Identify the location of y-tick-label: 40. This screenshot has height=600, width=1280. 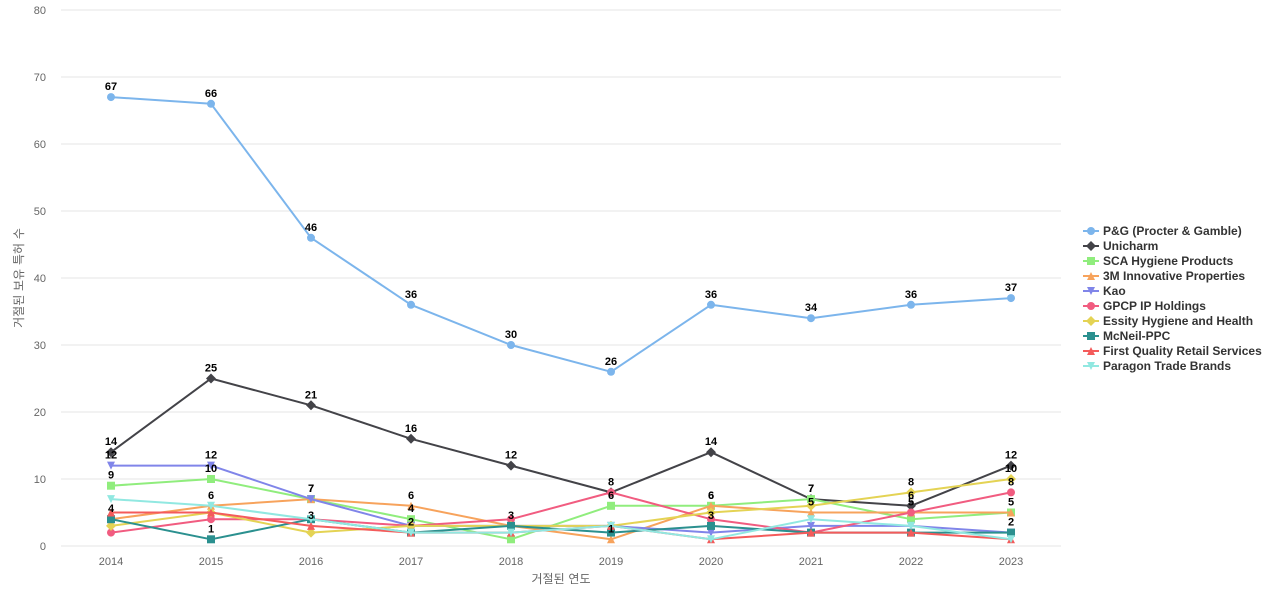
(40, 279).